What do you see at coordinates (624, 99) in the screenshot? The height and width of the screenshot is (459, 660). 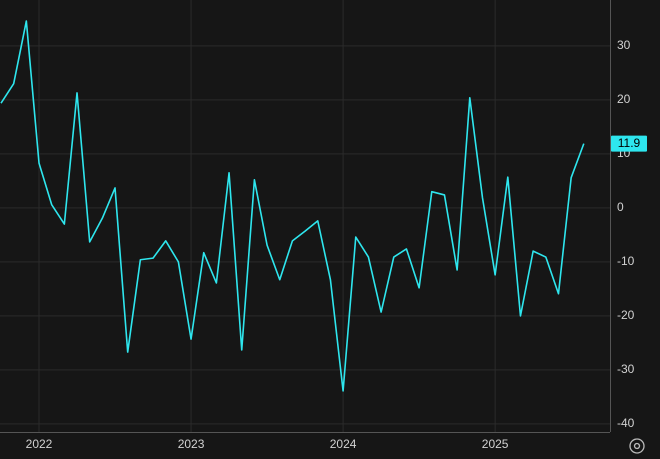 I see `y-tick-label: 20` at bounding box center [624, 99].